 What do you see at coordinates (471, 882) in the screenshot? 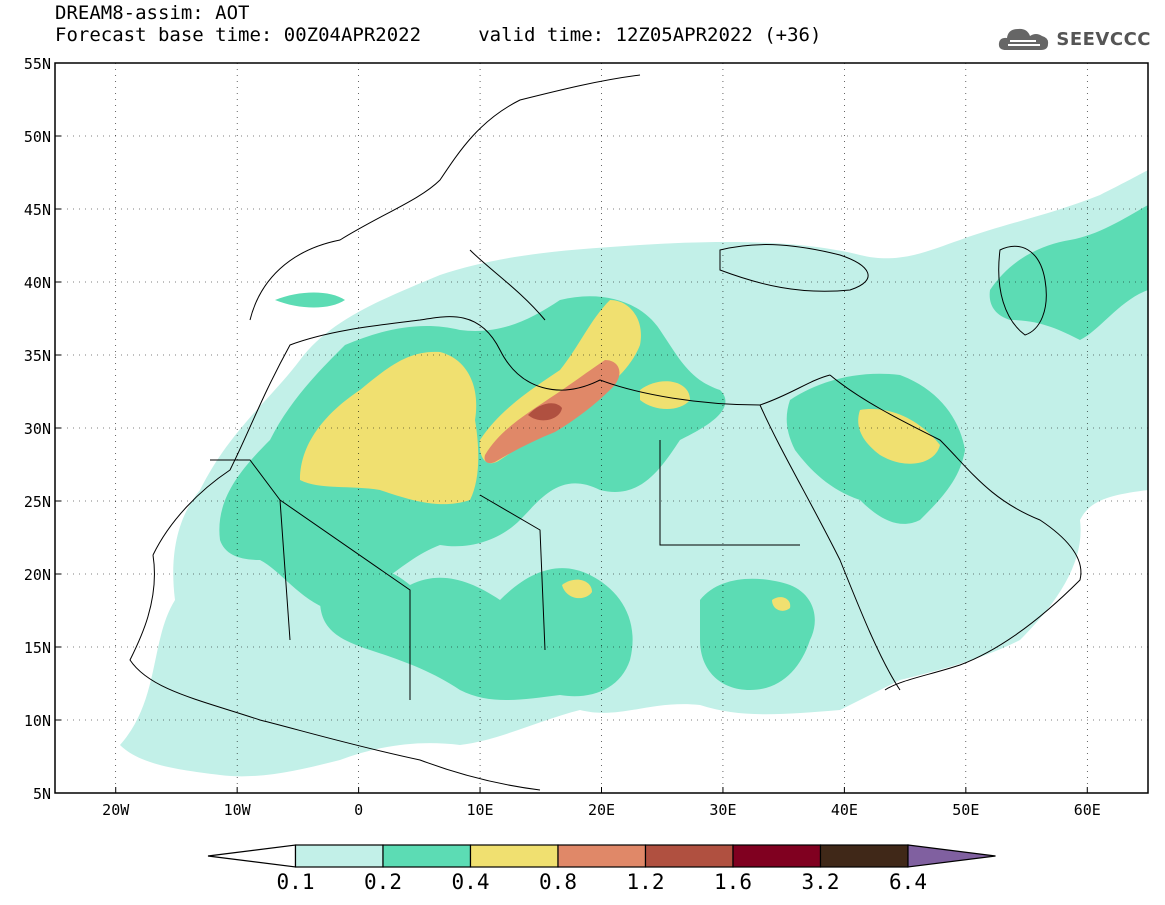
I see `colorbar-label: 0.4` at bounding box center [471, 882].